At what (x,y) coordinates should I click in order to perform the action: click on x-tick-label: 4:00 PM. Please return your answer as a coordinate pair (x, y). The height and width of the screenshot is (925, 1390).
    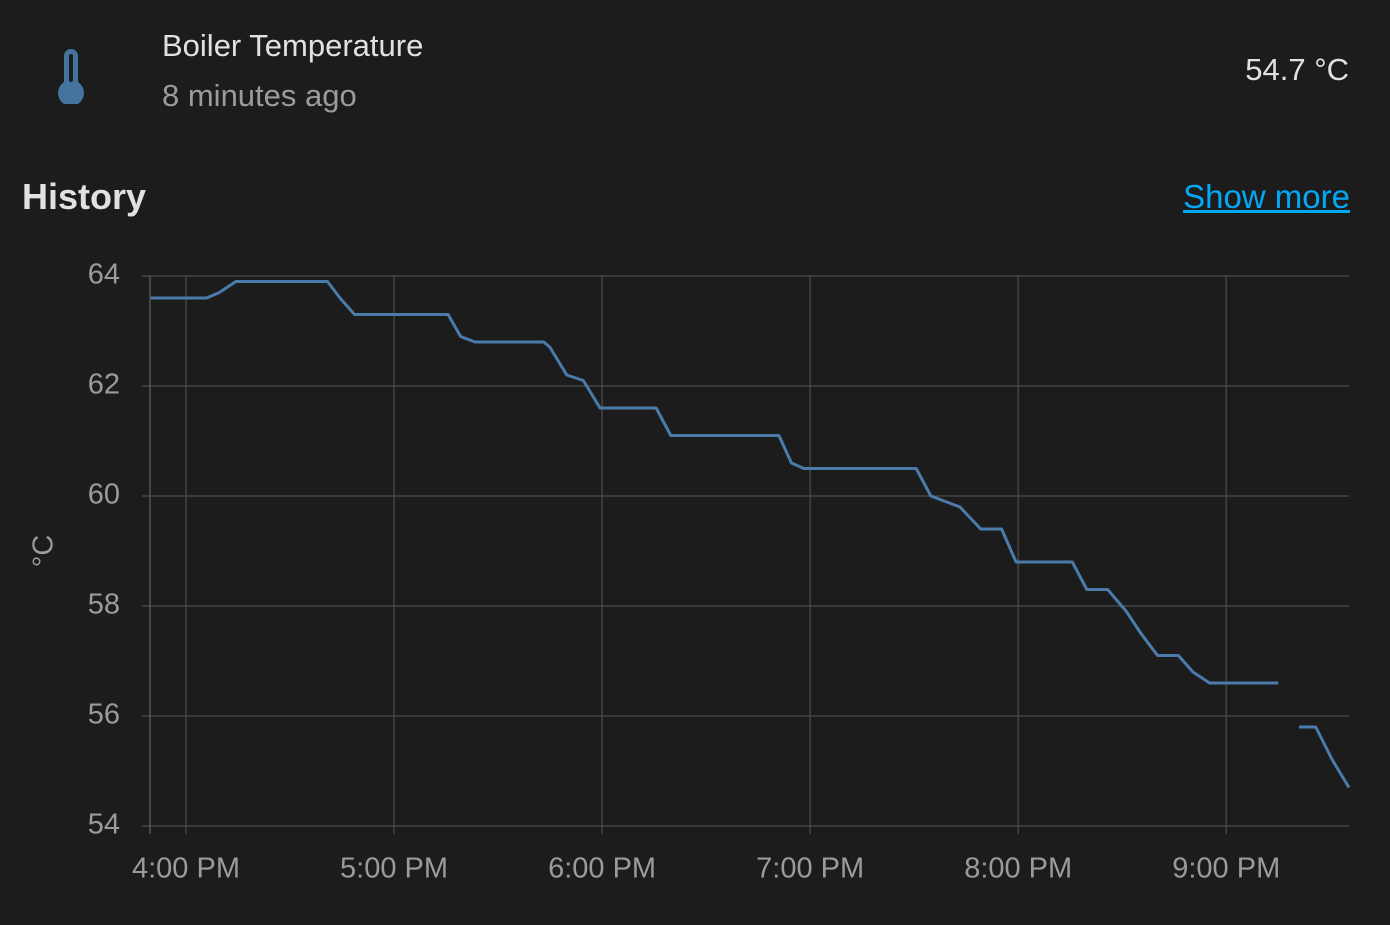
    Looking at the image, I should click on (186, 869).